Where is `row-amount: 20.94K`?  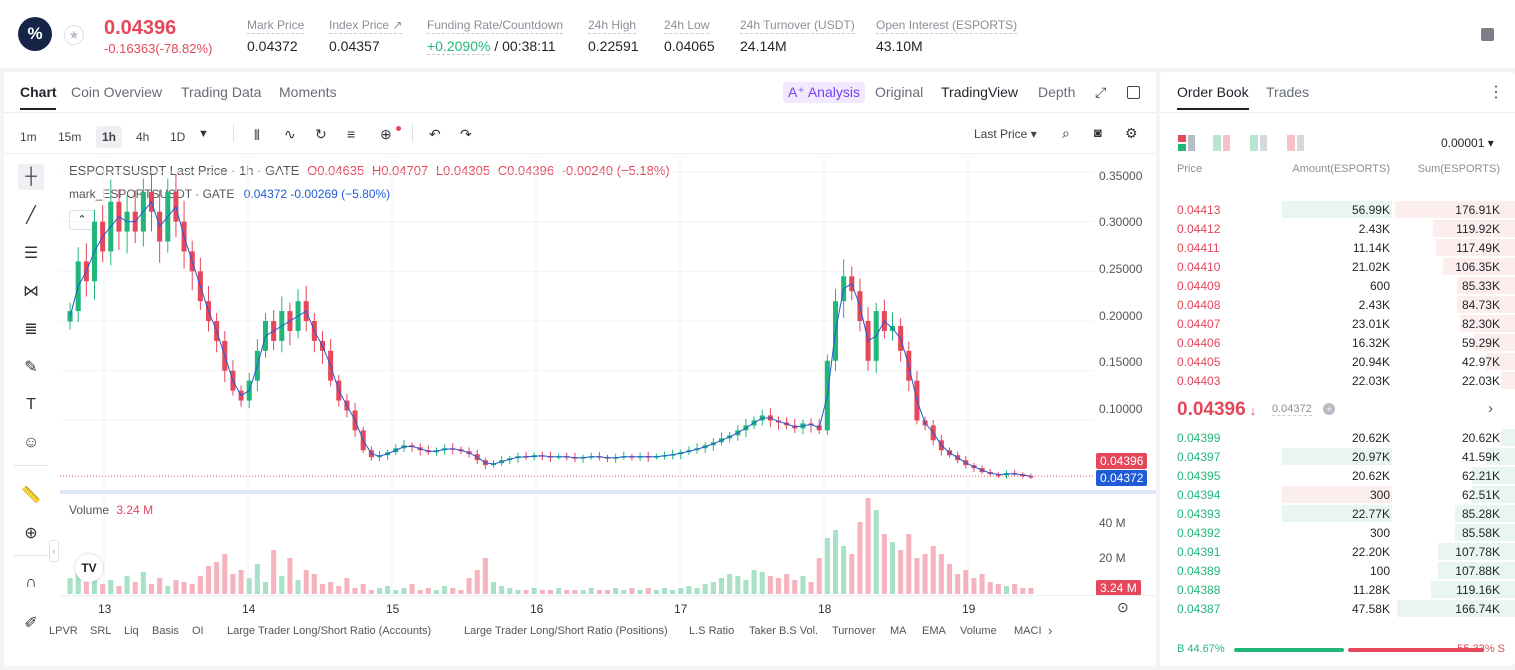 row-amount: 20.94K is located at coordinates (1370, 362).